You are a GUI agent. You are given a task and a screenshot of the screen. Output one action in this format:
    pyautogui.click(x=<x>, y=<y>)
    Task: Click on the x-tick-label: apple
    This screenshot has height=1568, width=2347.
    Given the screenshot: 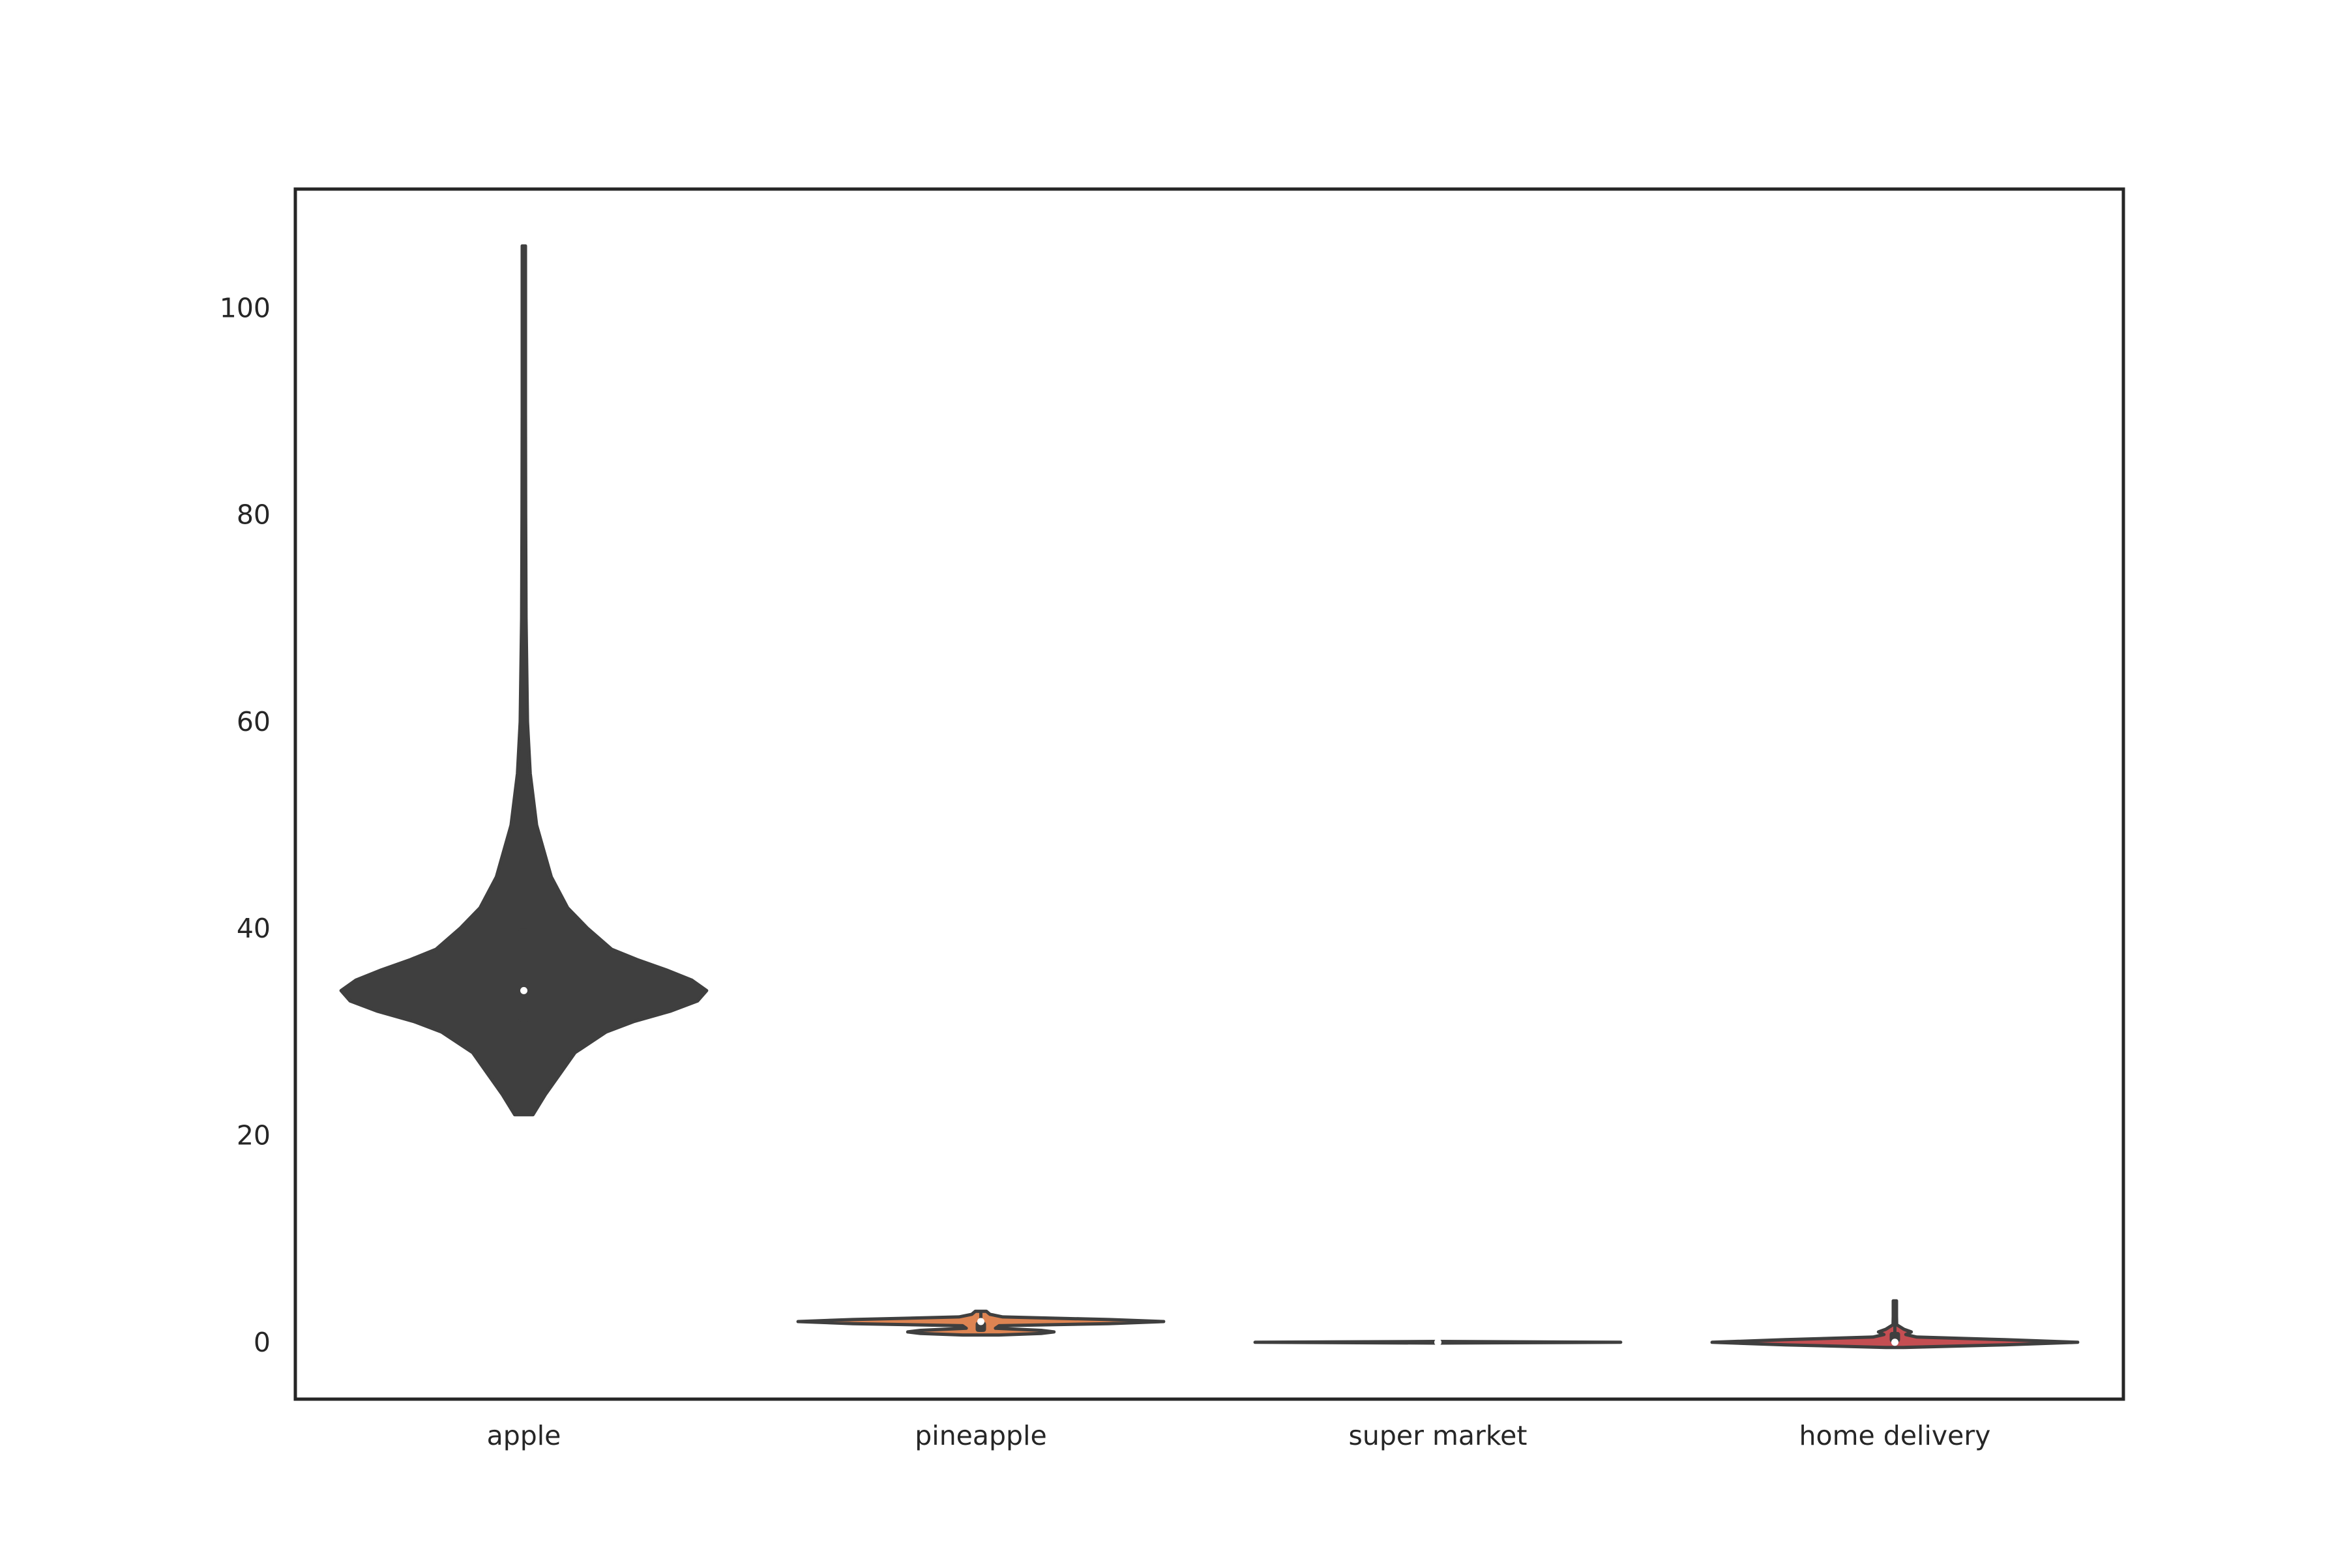 What is the action you would take?
    pyautogui.click(x=524, y=1436)
    